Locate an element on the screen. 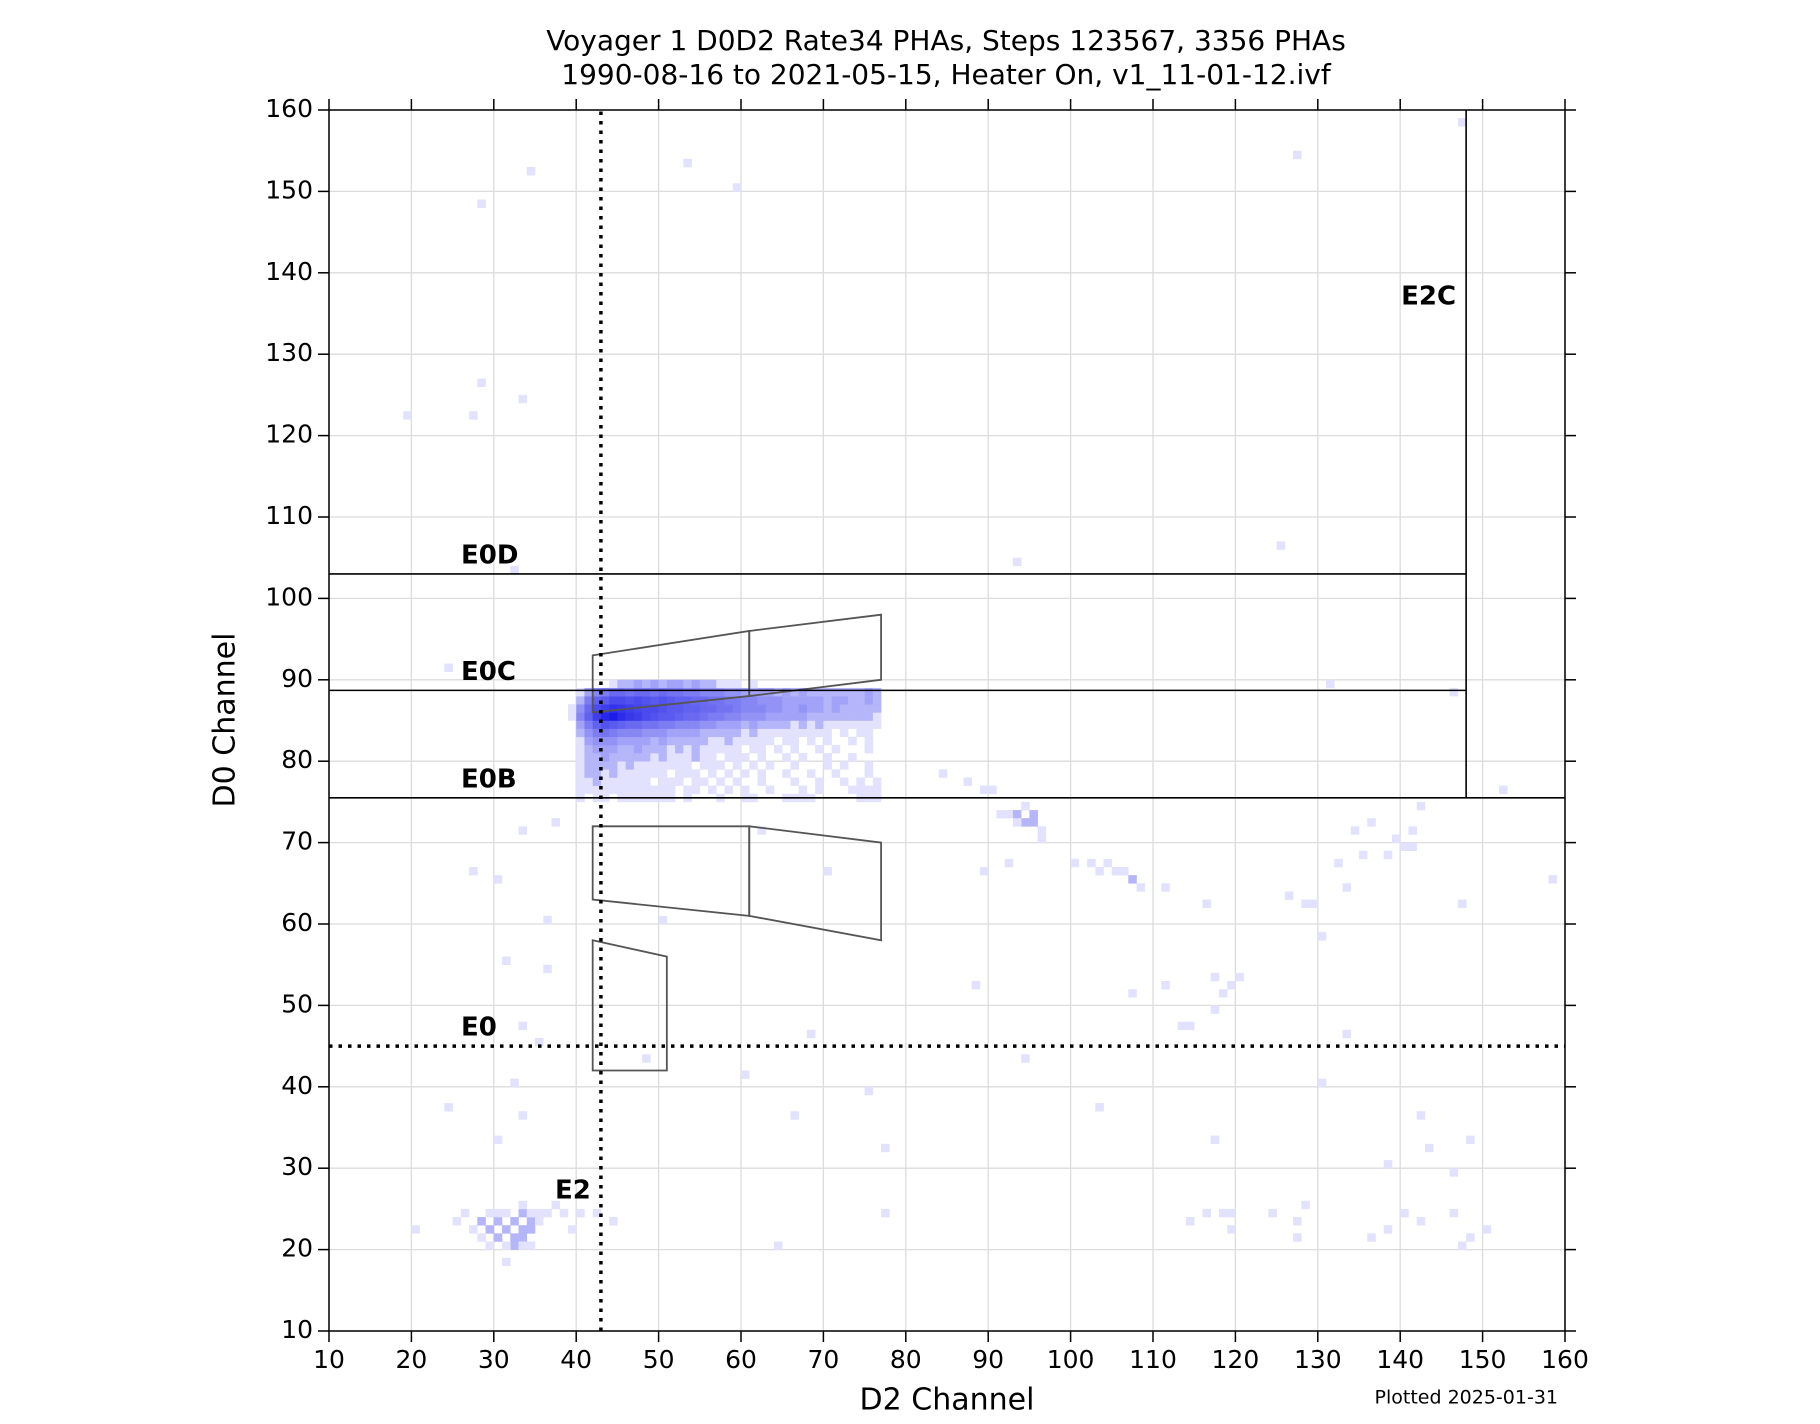 Image resolution: width=1820 pixels, height=1424 pixels. boundary-label: E0B is located at coordinates (489, 779).